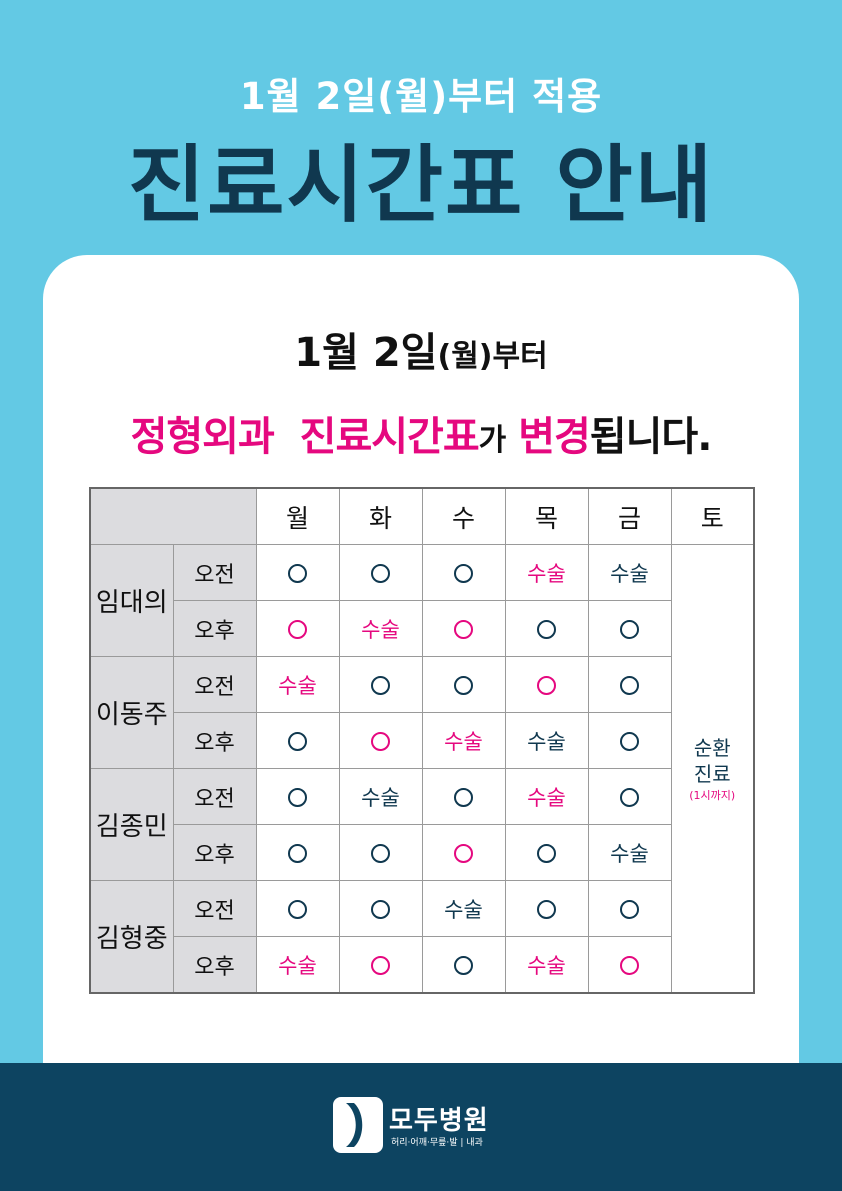 This screenshot has height=1191, width=842. I want to click on table-row: 오후 수술 수술, so click(422, 965).